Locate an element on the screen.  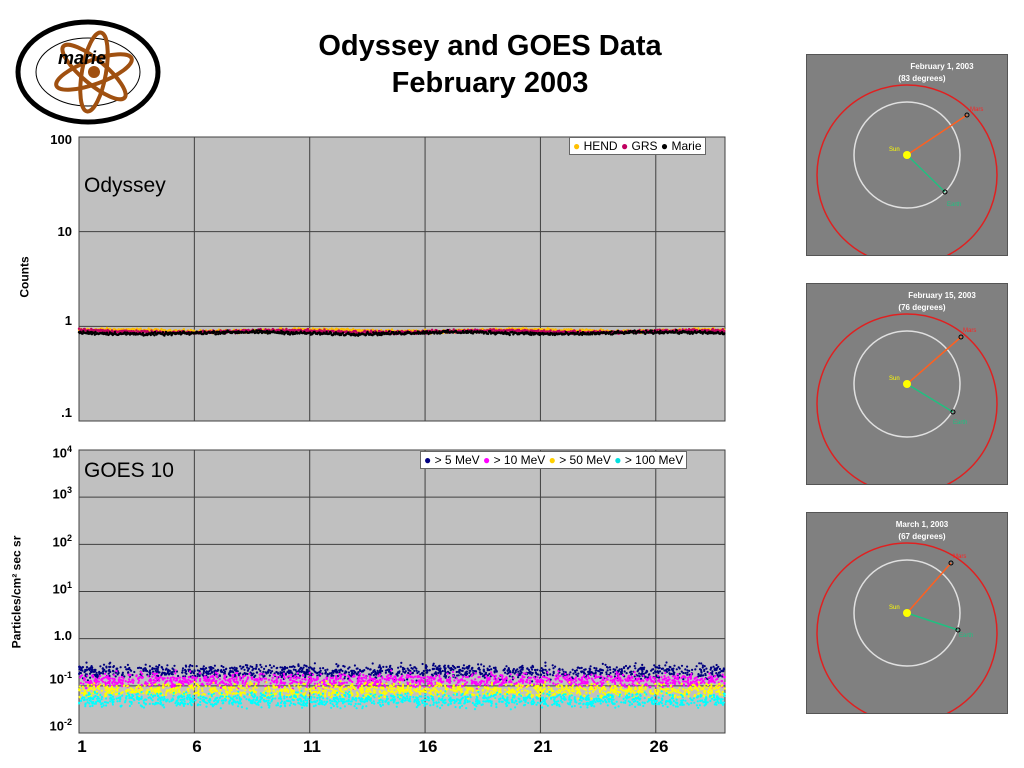
title-line-2: February 2003 is located at coordinates (490, 83).